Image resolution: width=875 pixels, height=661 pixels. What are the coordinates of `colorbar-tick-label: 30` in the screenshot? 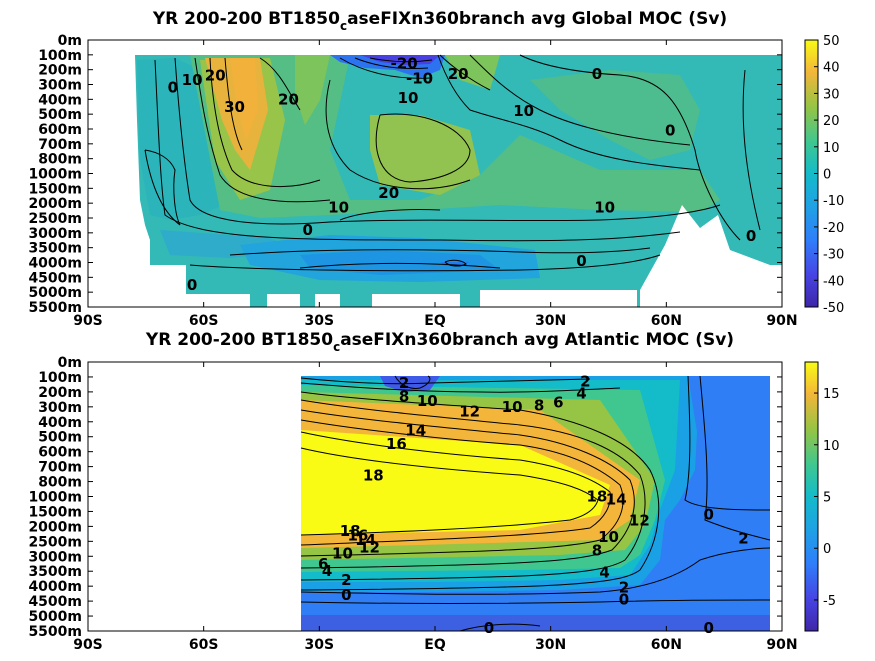 It's located at (831, 94).